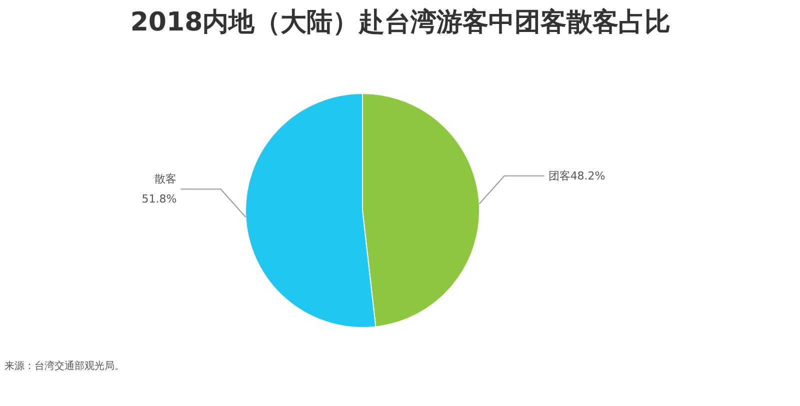 This screenshot has height=406, width=800. Describe the element at coordinates (165, 179) in the screenshot. I see `slice-label: 散客` at that location.